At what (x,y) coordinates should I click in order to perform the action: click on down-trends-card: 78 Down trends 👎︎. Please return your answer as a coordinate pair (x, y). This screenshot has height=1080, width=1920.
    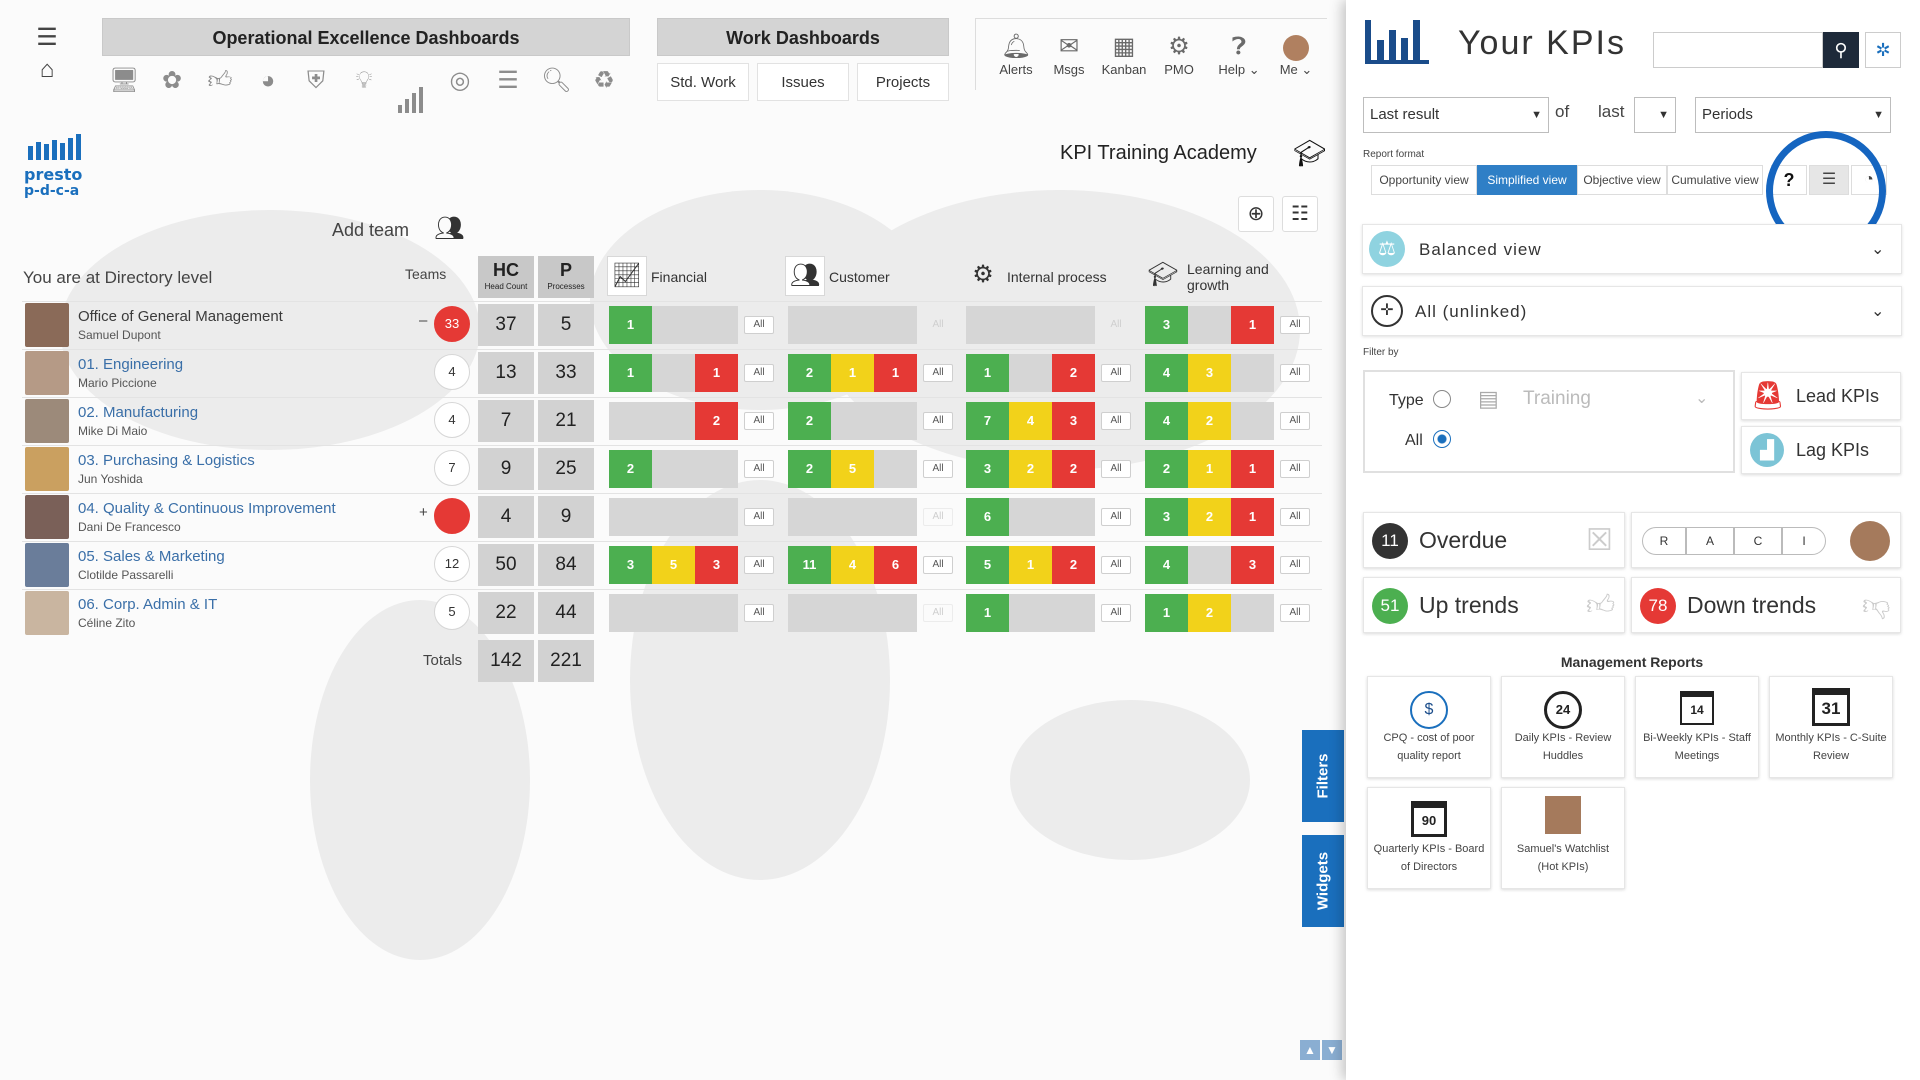
    Looking at the image, I should click on (1766, 605).